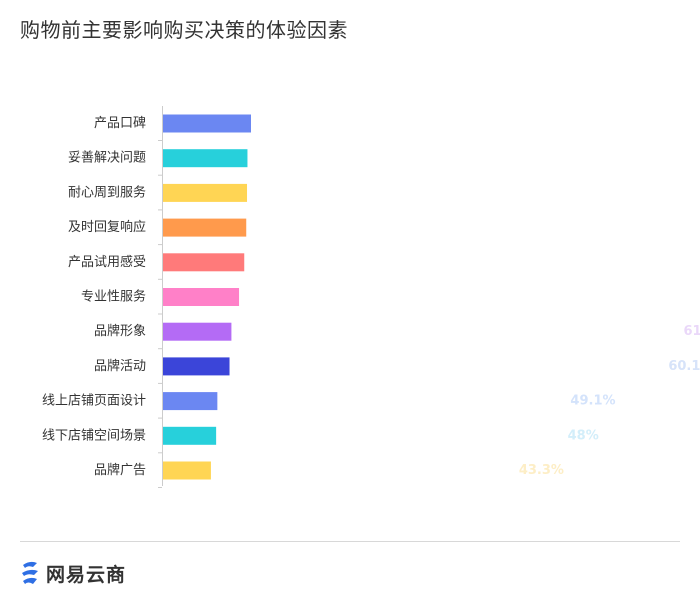  What do you see at coordinates (691, 331) in the screenshot?
I see `value-label: 61.8%` at bounding box center [691, 331].